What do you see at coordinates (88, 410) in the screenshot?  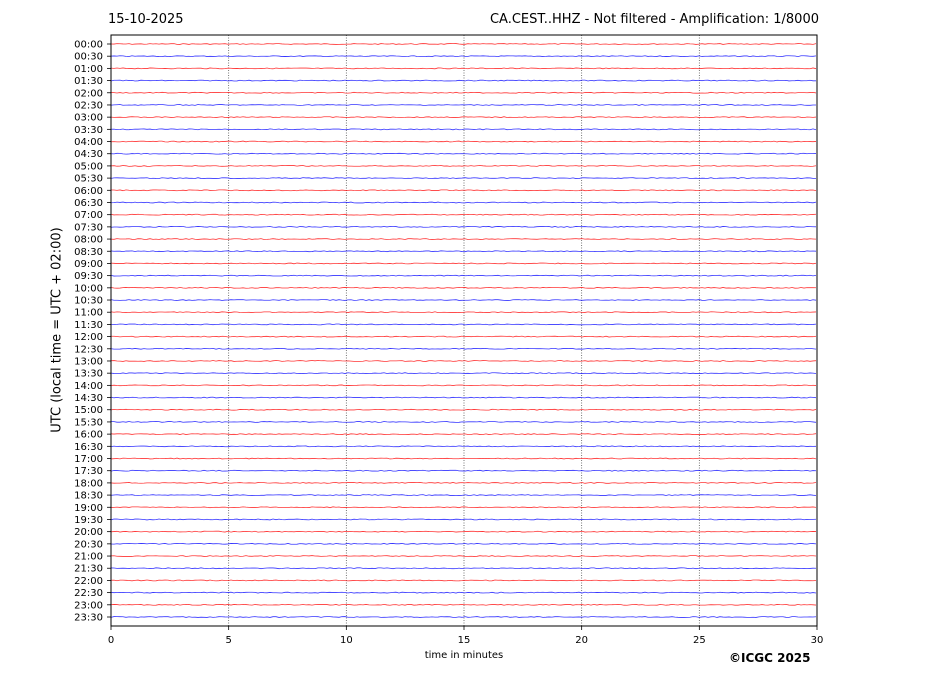 I see `y-tick-label: 15:00` at bounding box center [88, 410].